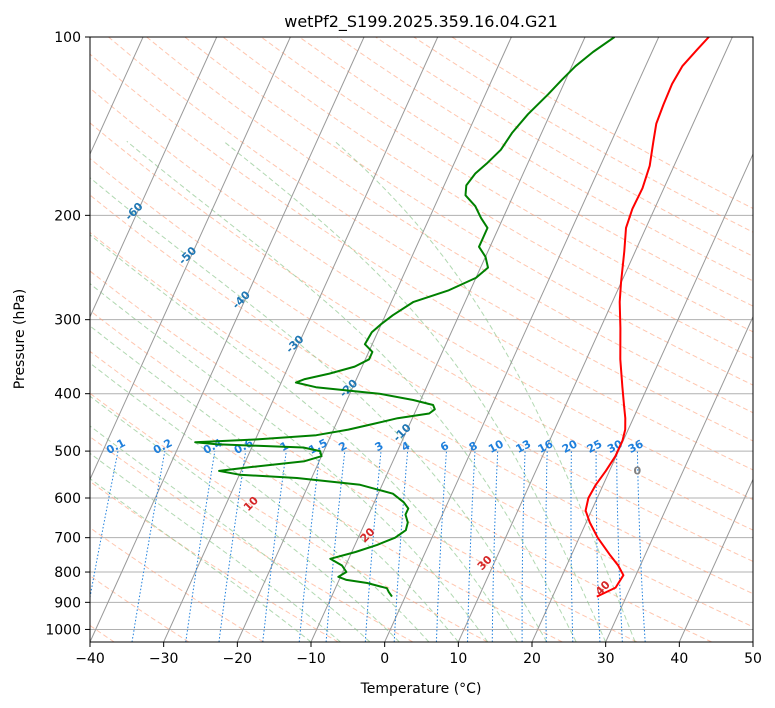 This screenshot has width=775, height=708. What do you see at coordinates (647, 317) in the screenshot?
I see `temperature-profile-line` at bounding box center [647, 317].